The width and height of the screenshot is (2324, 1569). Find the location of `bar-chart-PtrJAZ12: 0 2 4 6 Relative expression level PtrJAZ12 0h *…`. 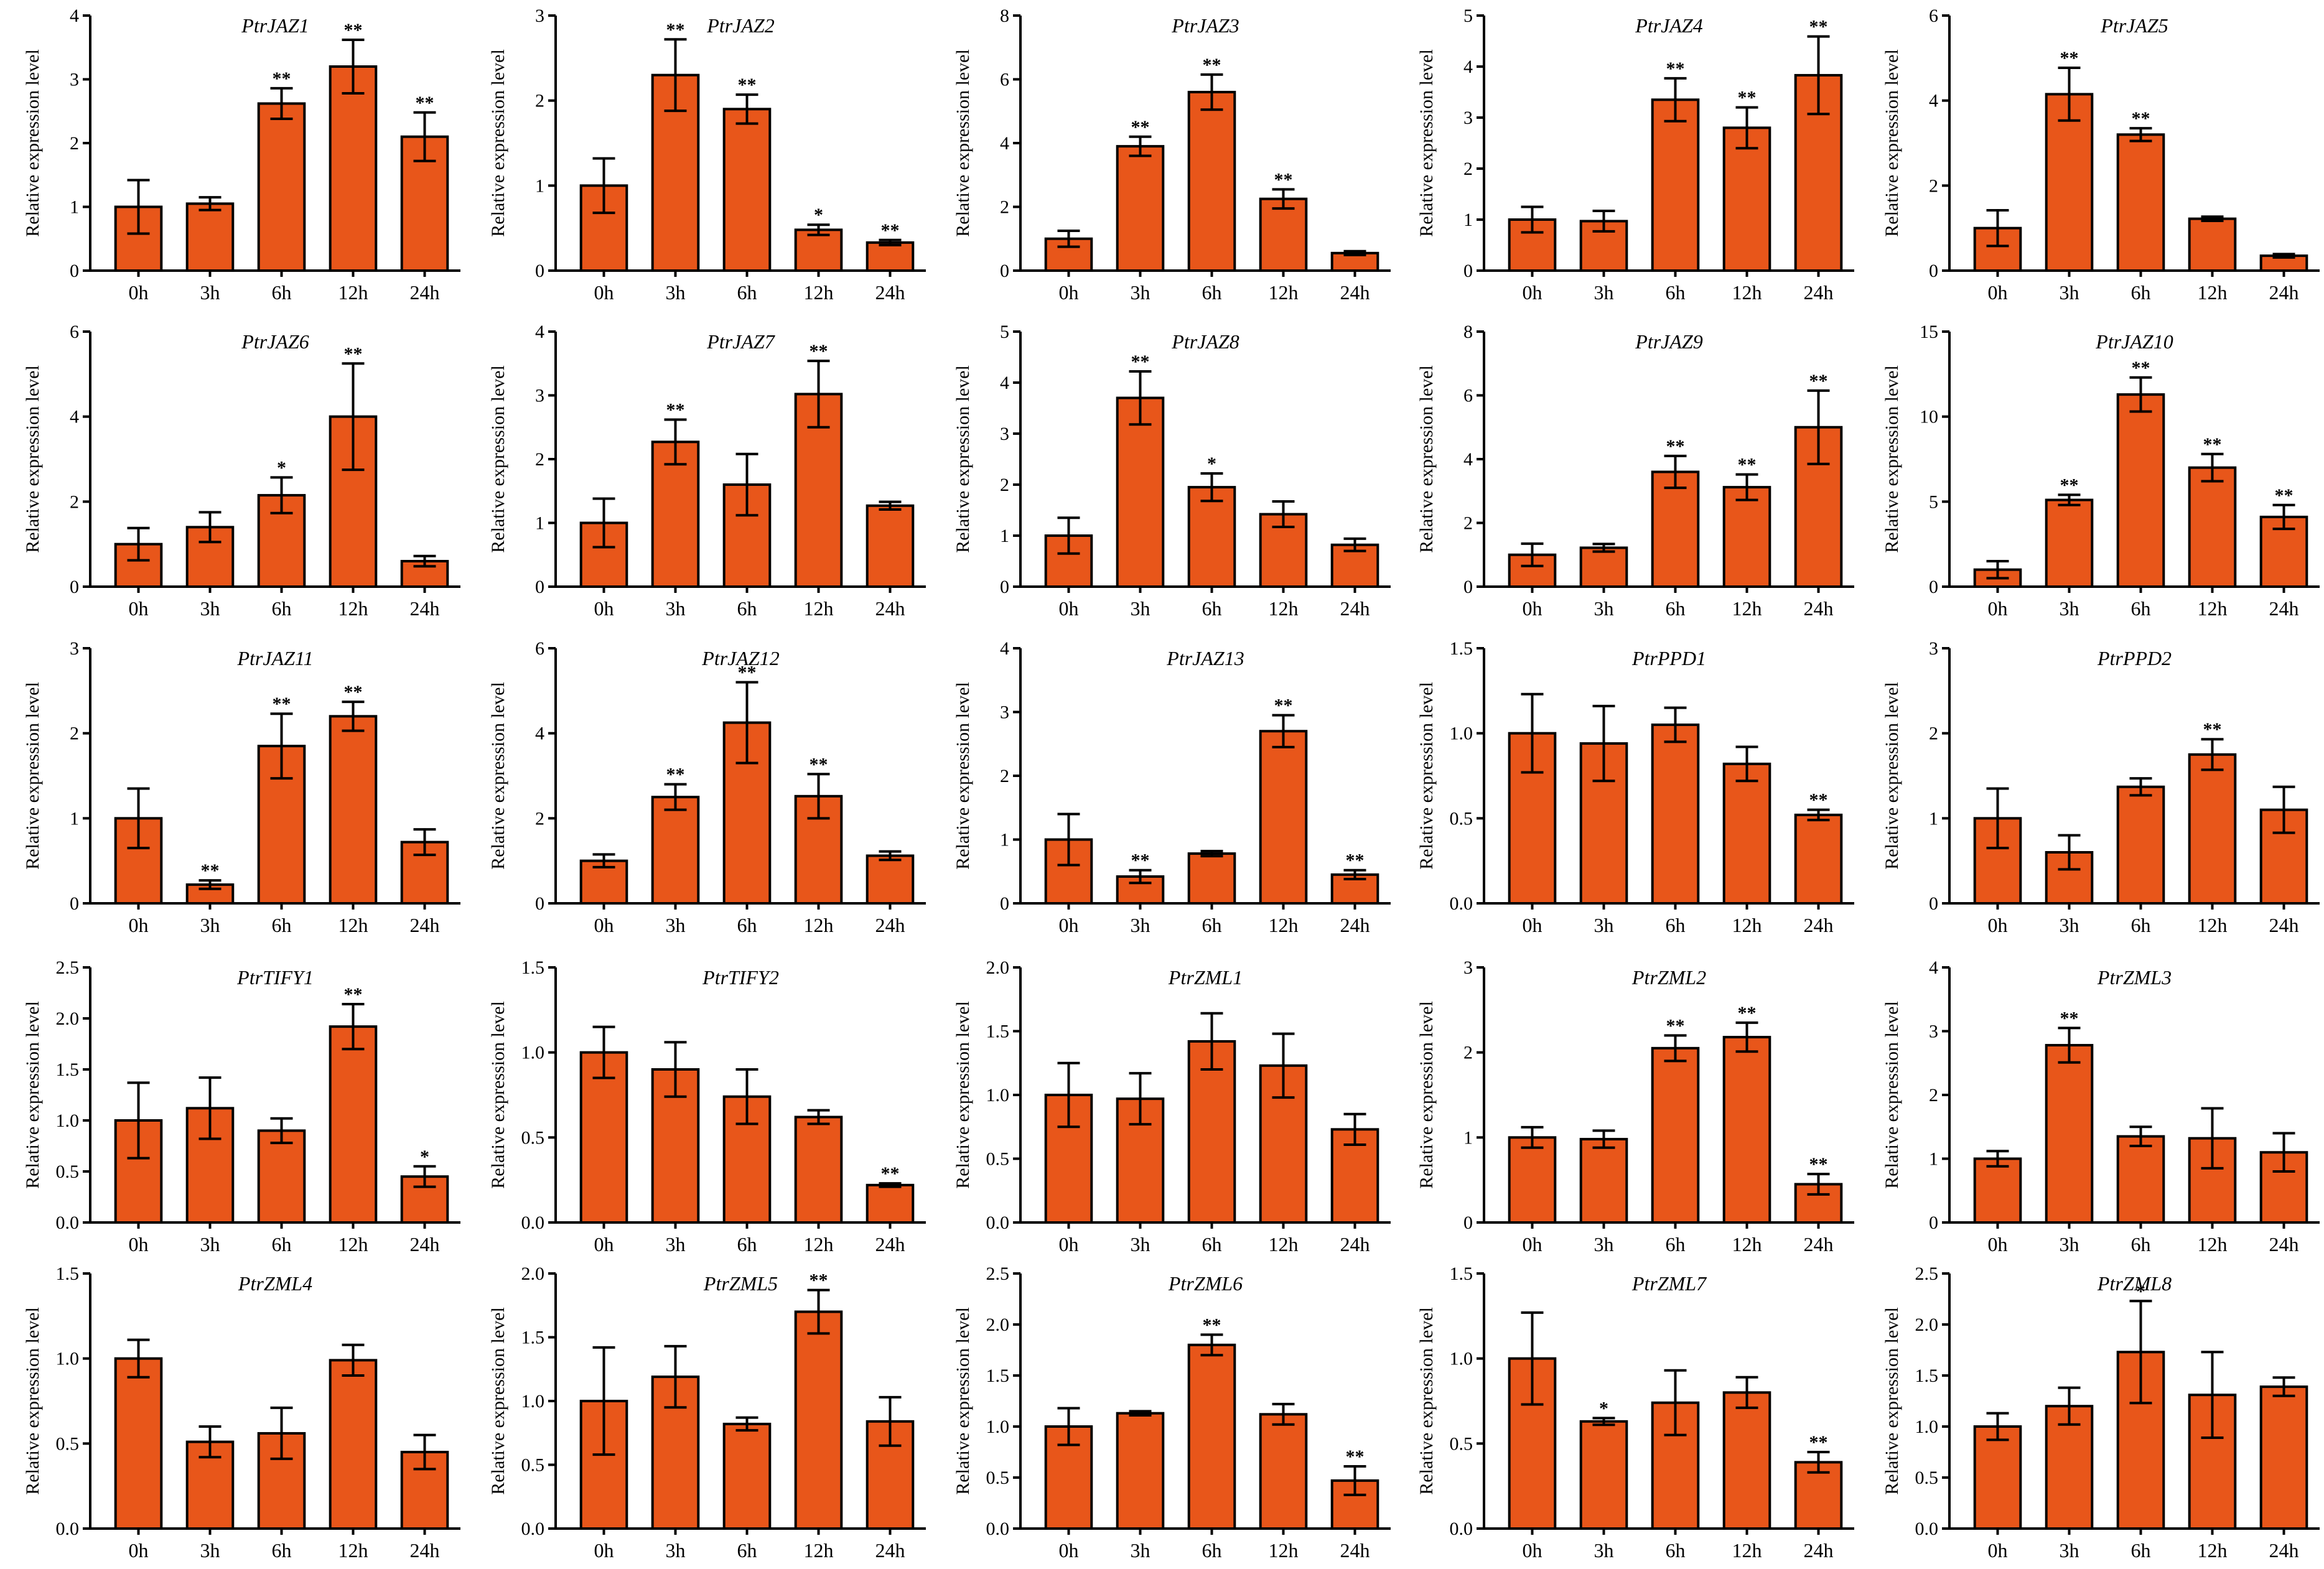

bar-chart-PtrJAZ12: 0 2 4 6 Relative expression level PtrJAZ12 0h *… is located at coordinates (707, 787).